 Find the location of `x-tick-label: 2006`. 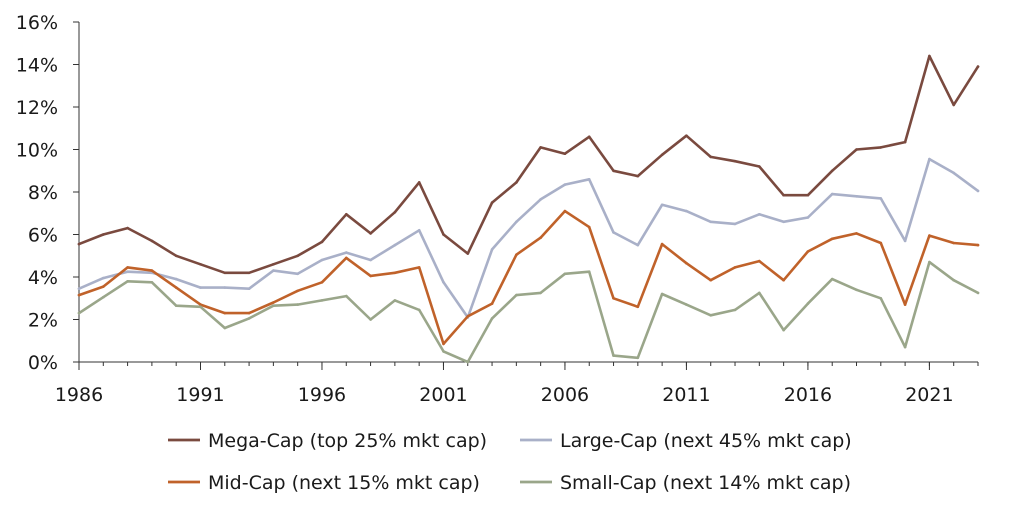

x-tick-label: 2006 is located at coordinates (565, 395).